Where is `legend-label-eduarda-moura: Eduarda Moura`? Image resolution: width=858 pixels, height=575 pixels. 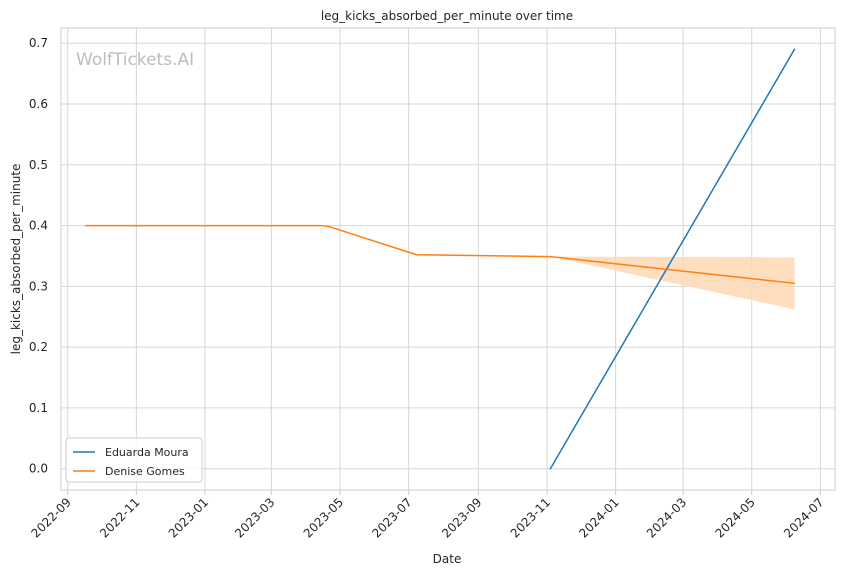 legend-label-eduarda-moura: Eduarda Moura is located at coordinates (147, 452).